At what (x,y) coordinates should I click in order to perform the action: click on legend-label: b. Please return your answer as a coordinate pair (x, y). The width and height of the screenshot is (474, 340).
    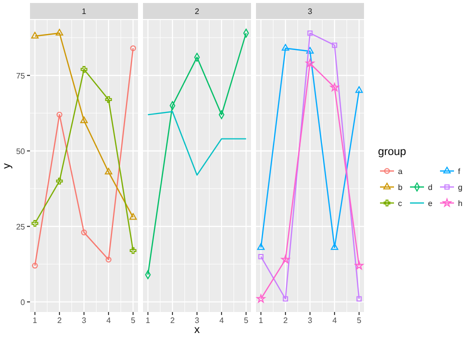
    Looking at the image, I should click on (400, 187).